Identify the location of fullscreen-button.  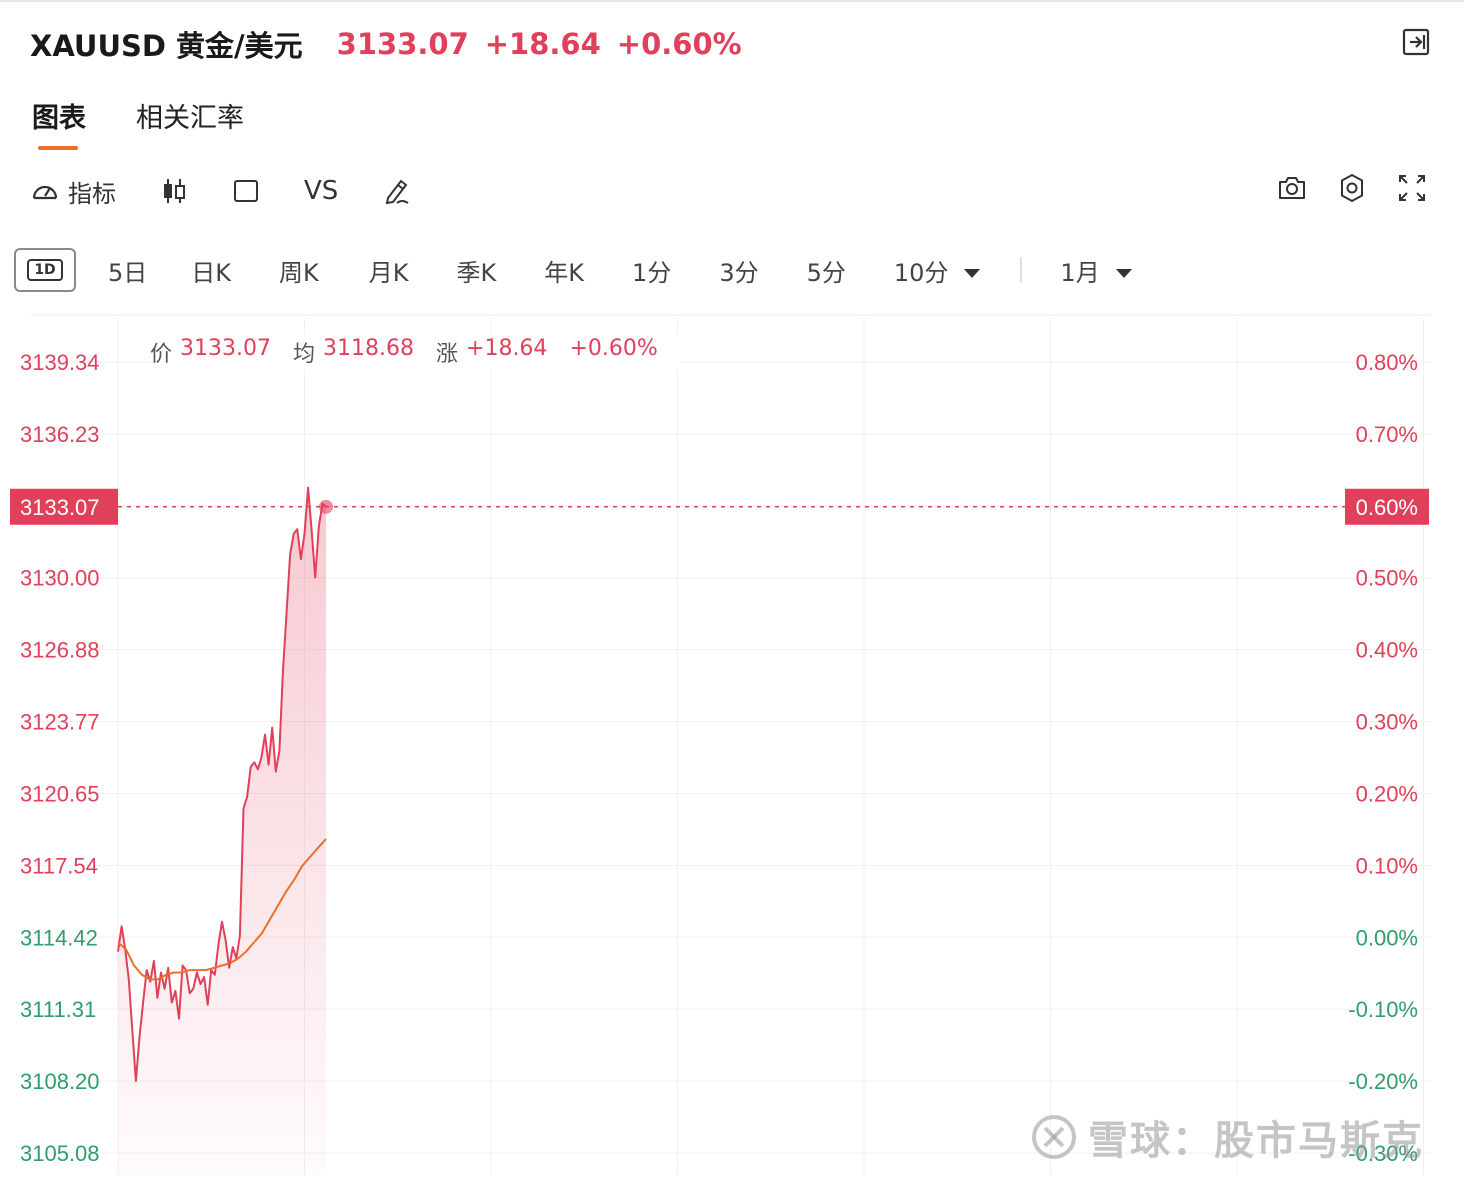
(1413, 189).